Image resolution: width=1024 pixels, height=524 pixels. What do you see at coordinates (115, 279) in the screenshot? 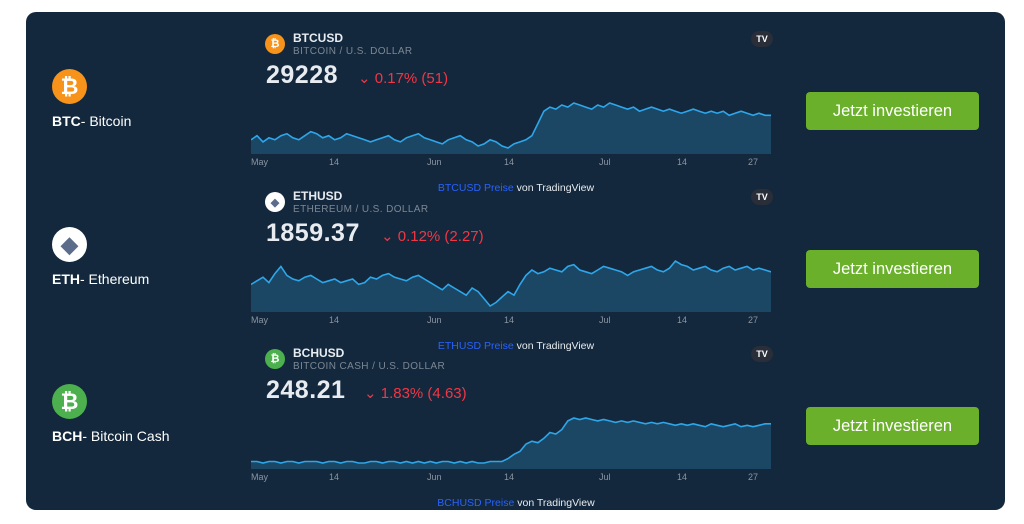
I see `coin-name: - Ethereum` at bounding box center [115, 279].